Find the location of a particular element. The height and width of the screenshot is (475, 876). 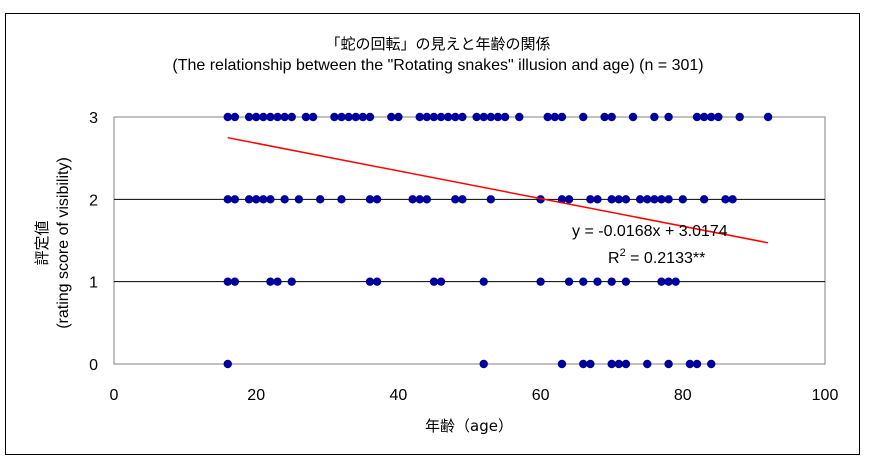

r-squared-r: R is located at coordinates (614, 258).